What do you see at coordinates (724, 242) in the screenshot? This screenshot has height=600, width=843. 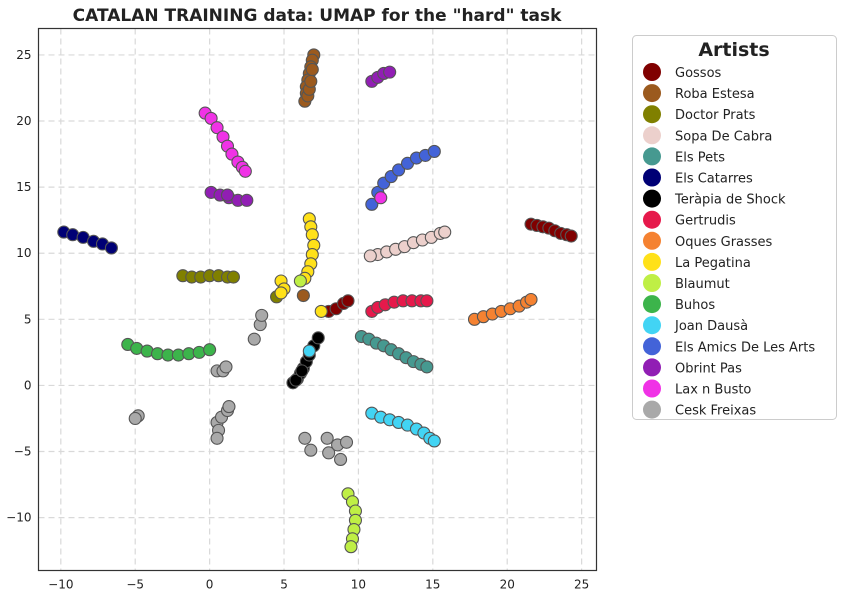 I see `legend-label: Oques Grasses` at bounding box center [724, 242].